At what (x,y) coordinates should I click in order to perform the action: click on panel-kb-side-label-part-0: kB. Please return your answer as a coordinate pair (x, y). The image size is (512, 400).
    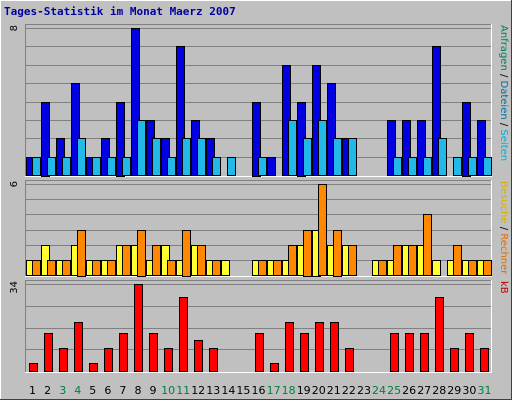
    Looking at the image, I should click on (503, 287).